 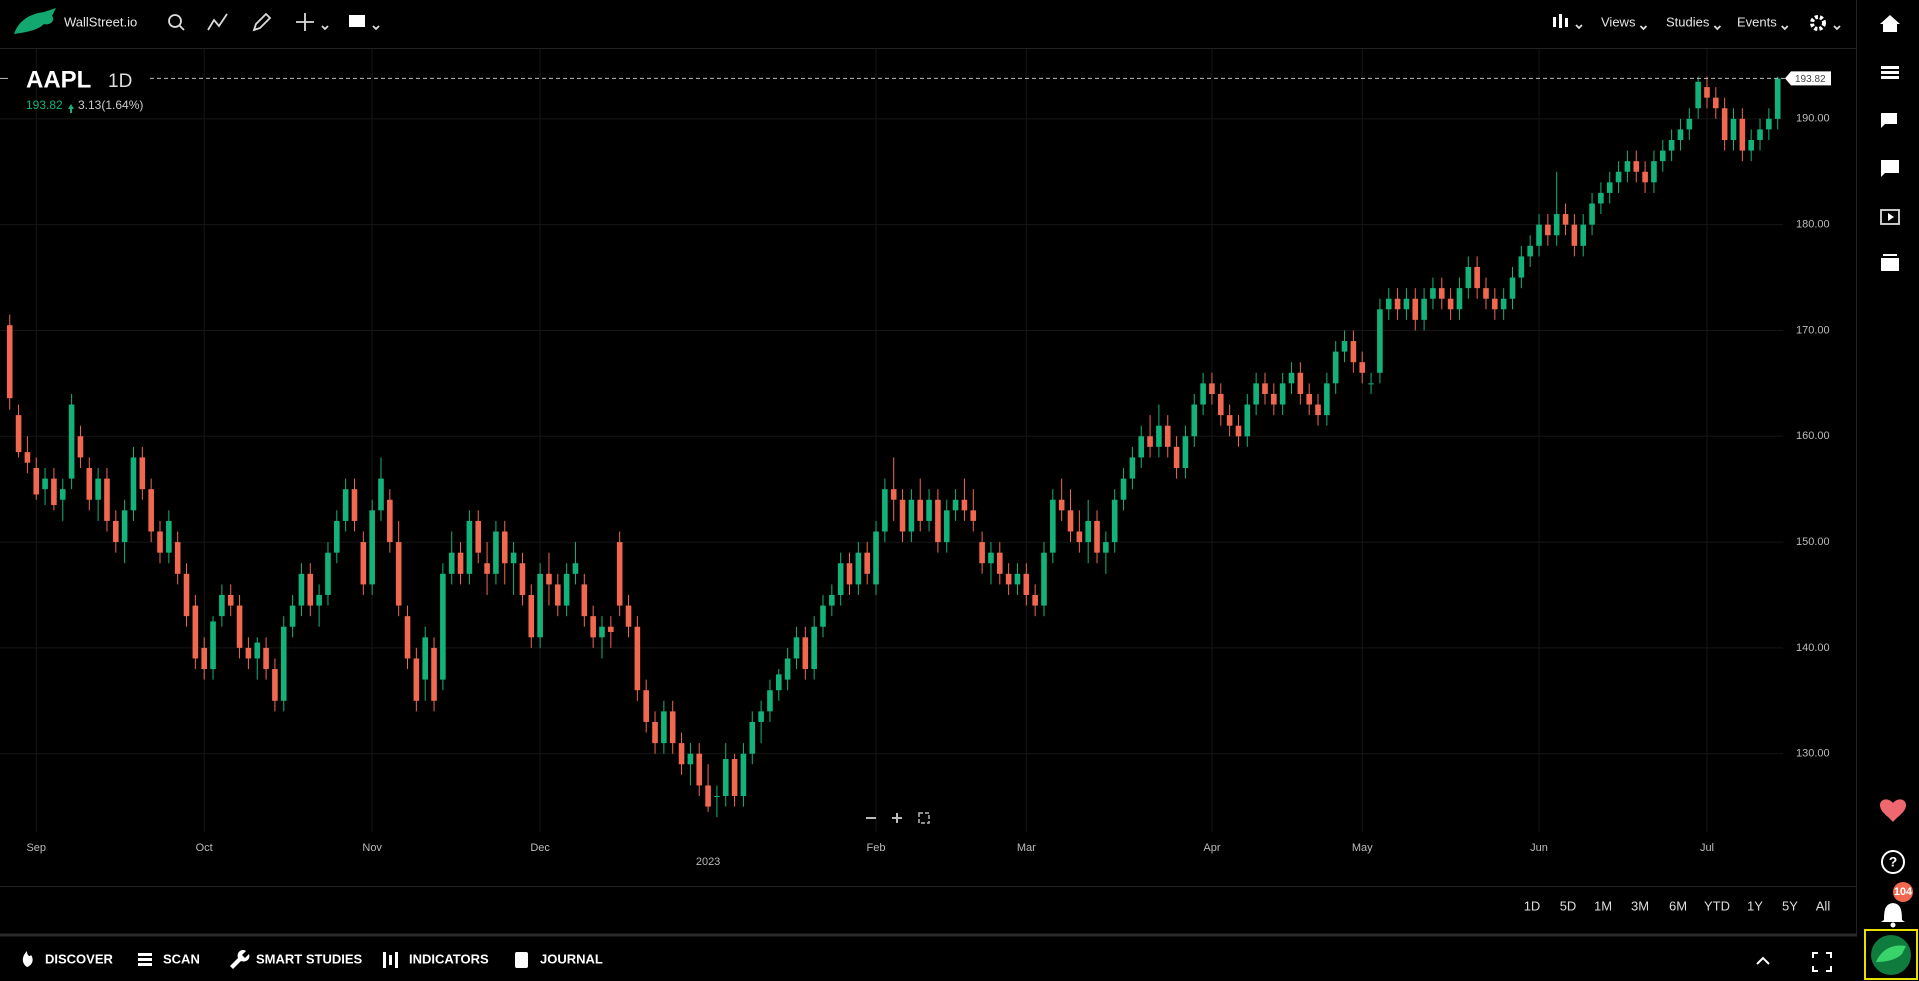 I want to click on trend-icon, so click(x=217, y=22).